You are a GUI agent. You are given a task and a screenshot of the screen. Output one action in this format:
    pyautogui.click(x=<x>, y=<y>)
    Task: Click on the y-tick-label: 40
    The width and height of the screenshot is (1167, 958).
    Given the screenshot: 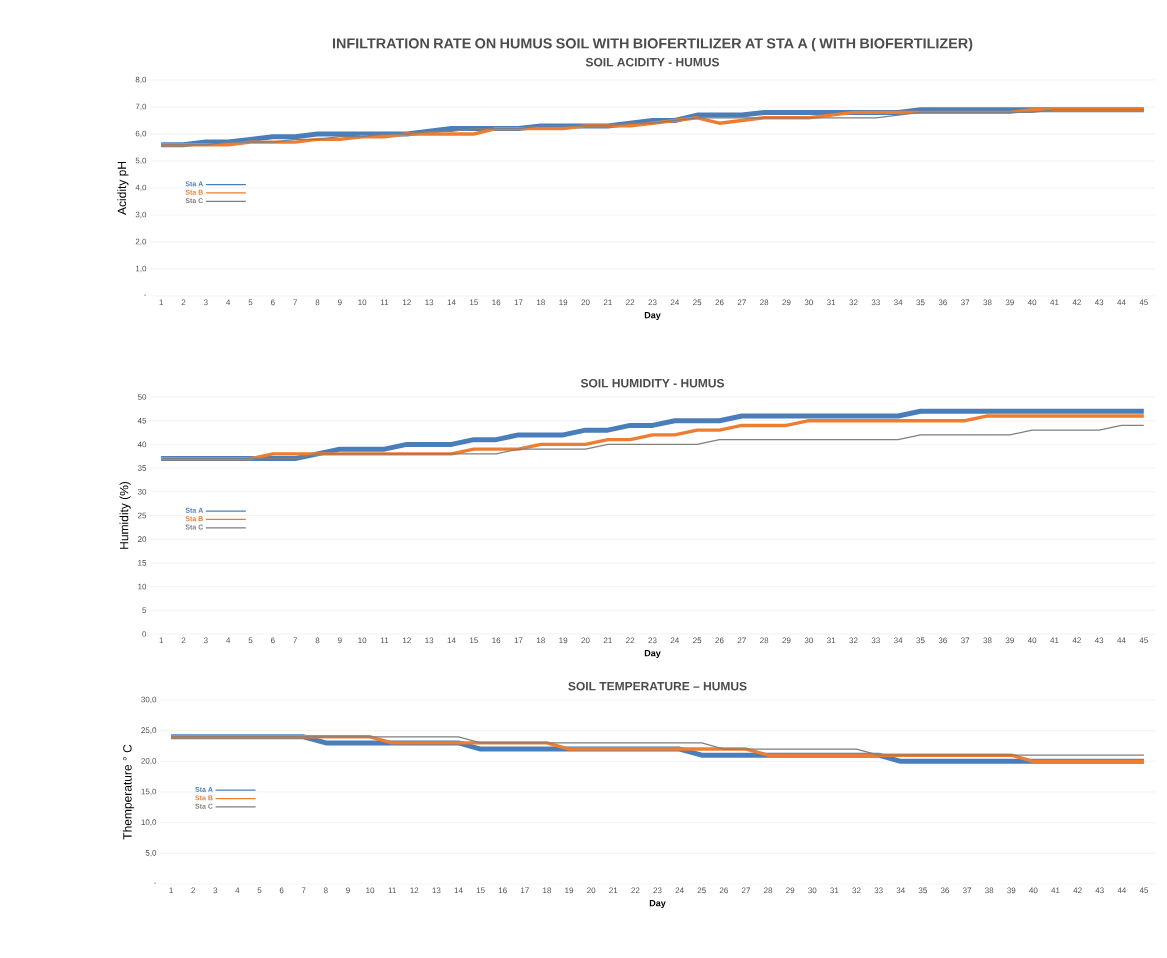 What is the action you would take?
    pyautogui.click(x=142, y=444)
    